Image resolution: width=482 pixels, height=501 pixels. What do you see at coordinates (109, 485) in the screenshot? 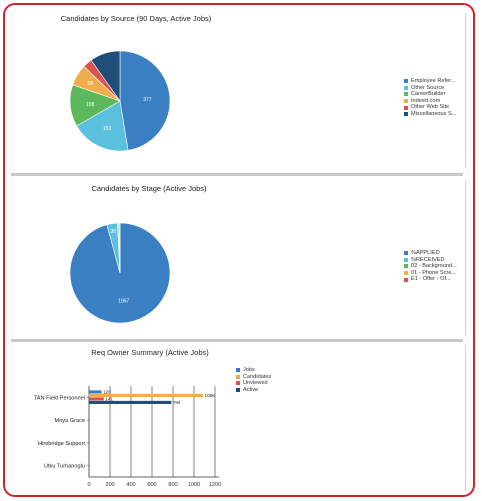
I see `x-tick-label: 200` at bounding box center [109, 485].